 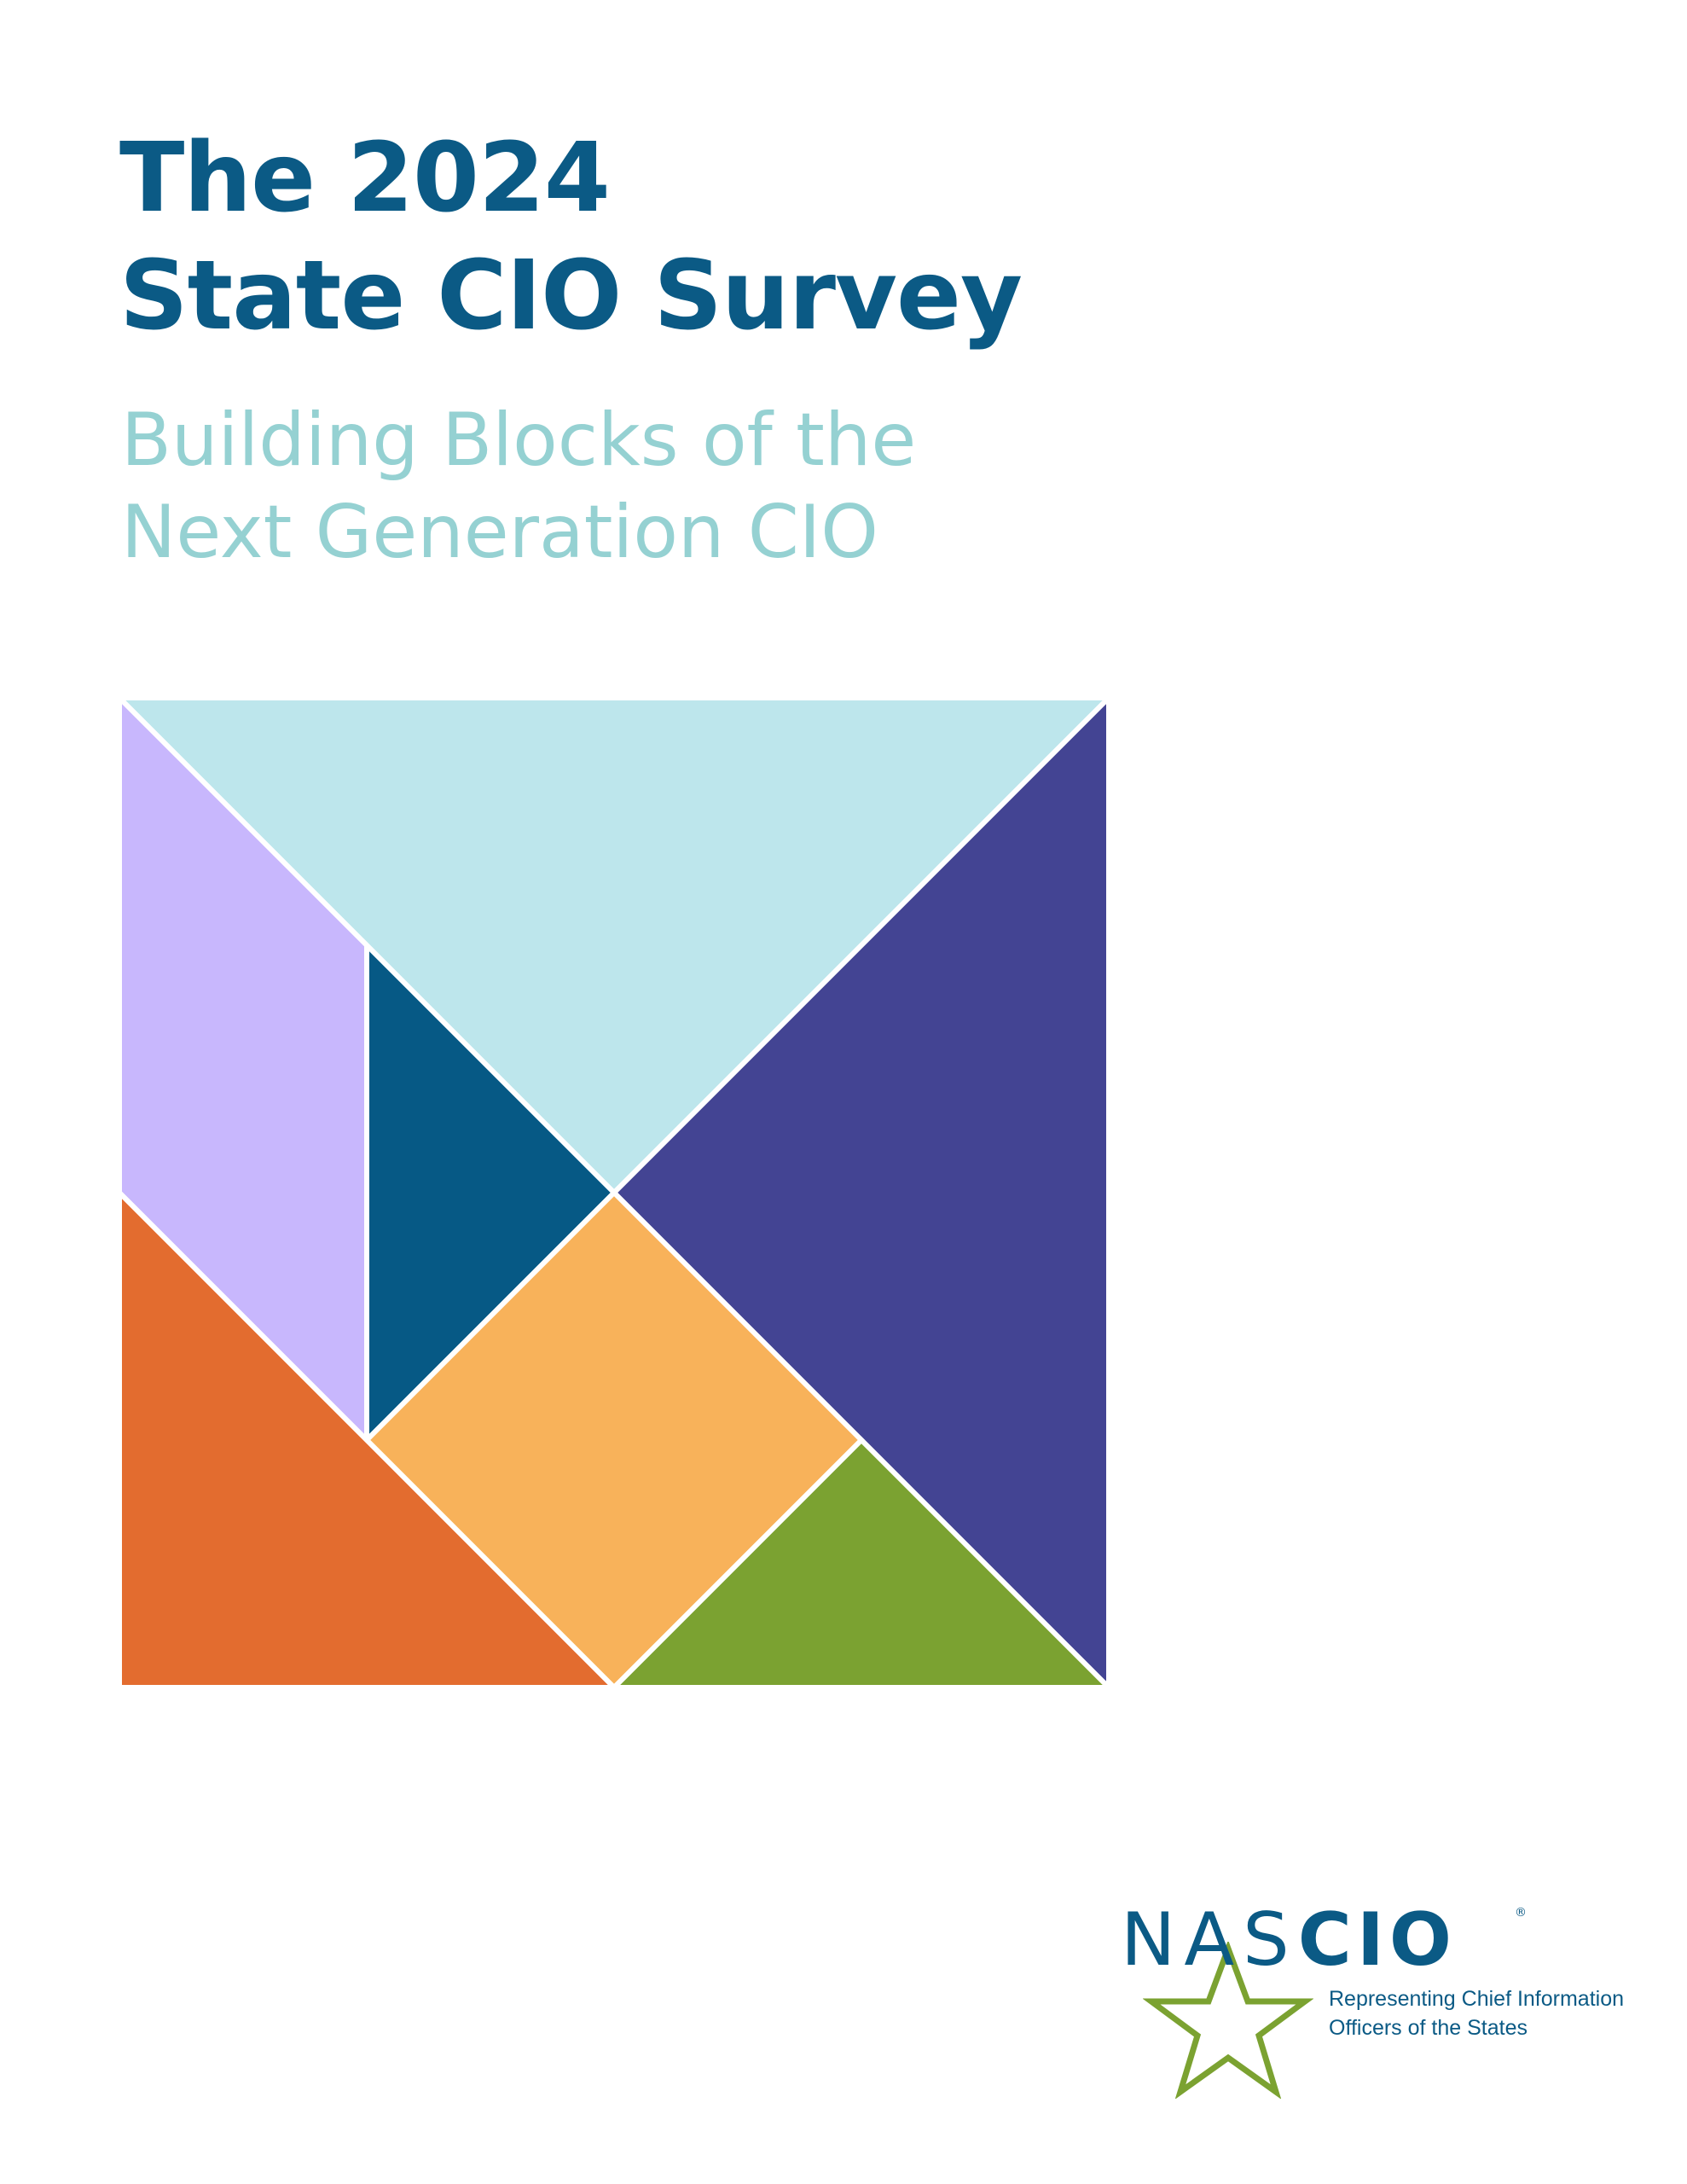 What do you see at coordinates (1477, 1999) in the screenshot?
I see `tagline-line-1: Representing Chief Information` at bounding box center [1477, 1999].